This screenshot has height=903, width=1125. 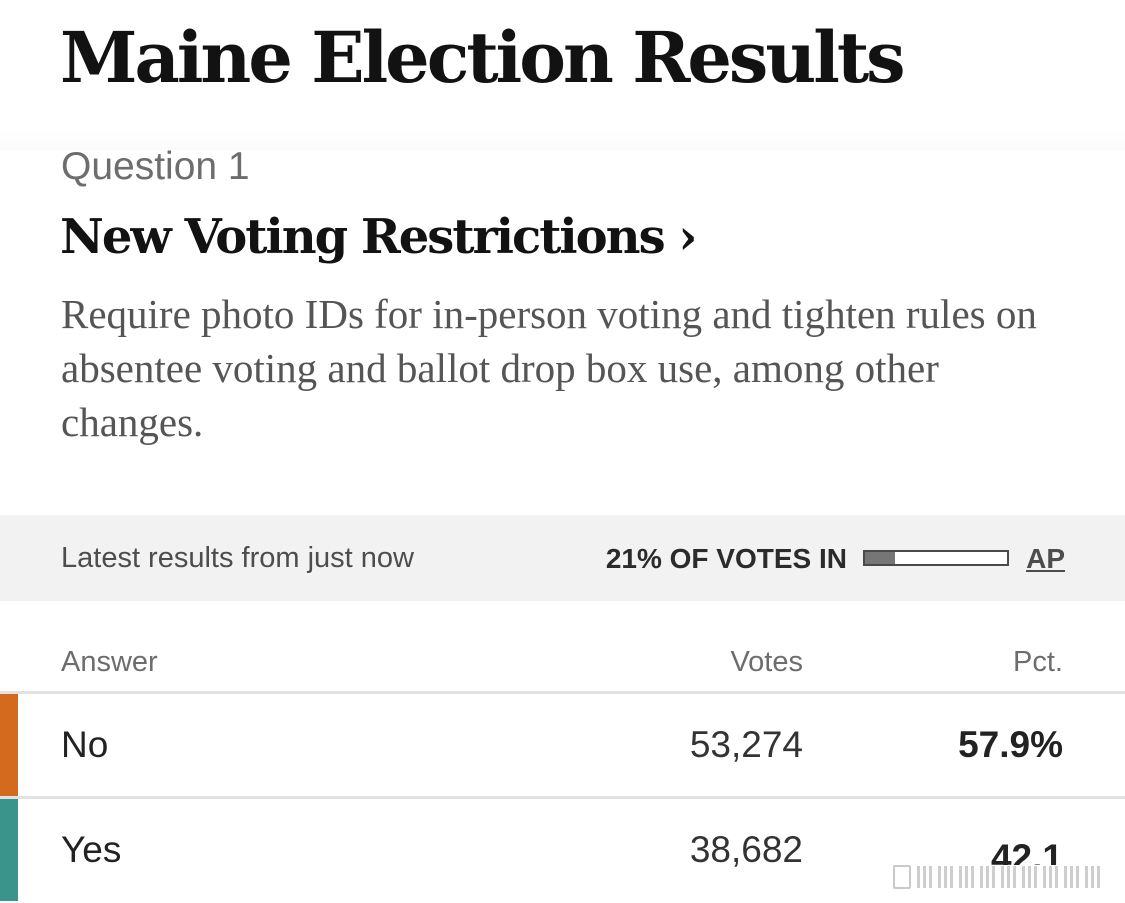 I want to click on answer-label: No, so click(x=85, y=744).